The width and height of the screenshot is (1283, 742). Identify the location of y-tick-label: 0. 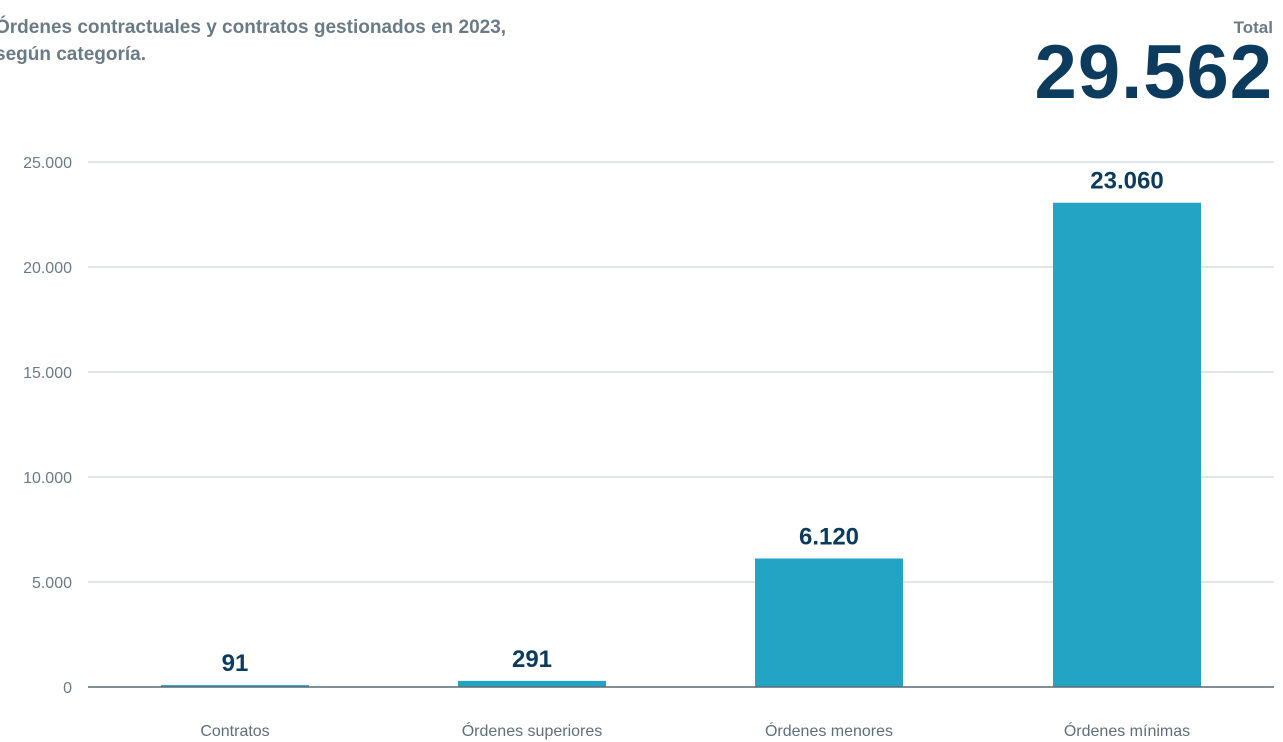
(67, 688).